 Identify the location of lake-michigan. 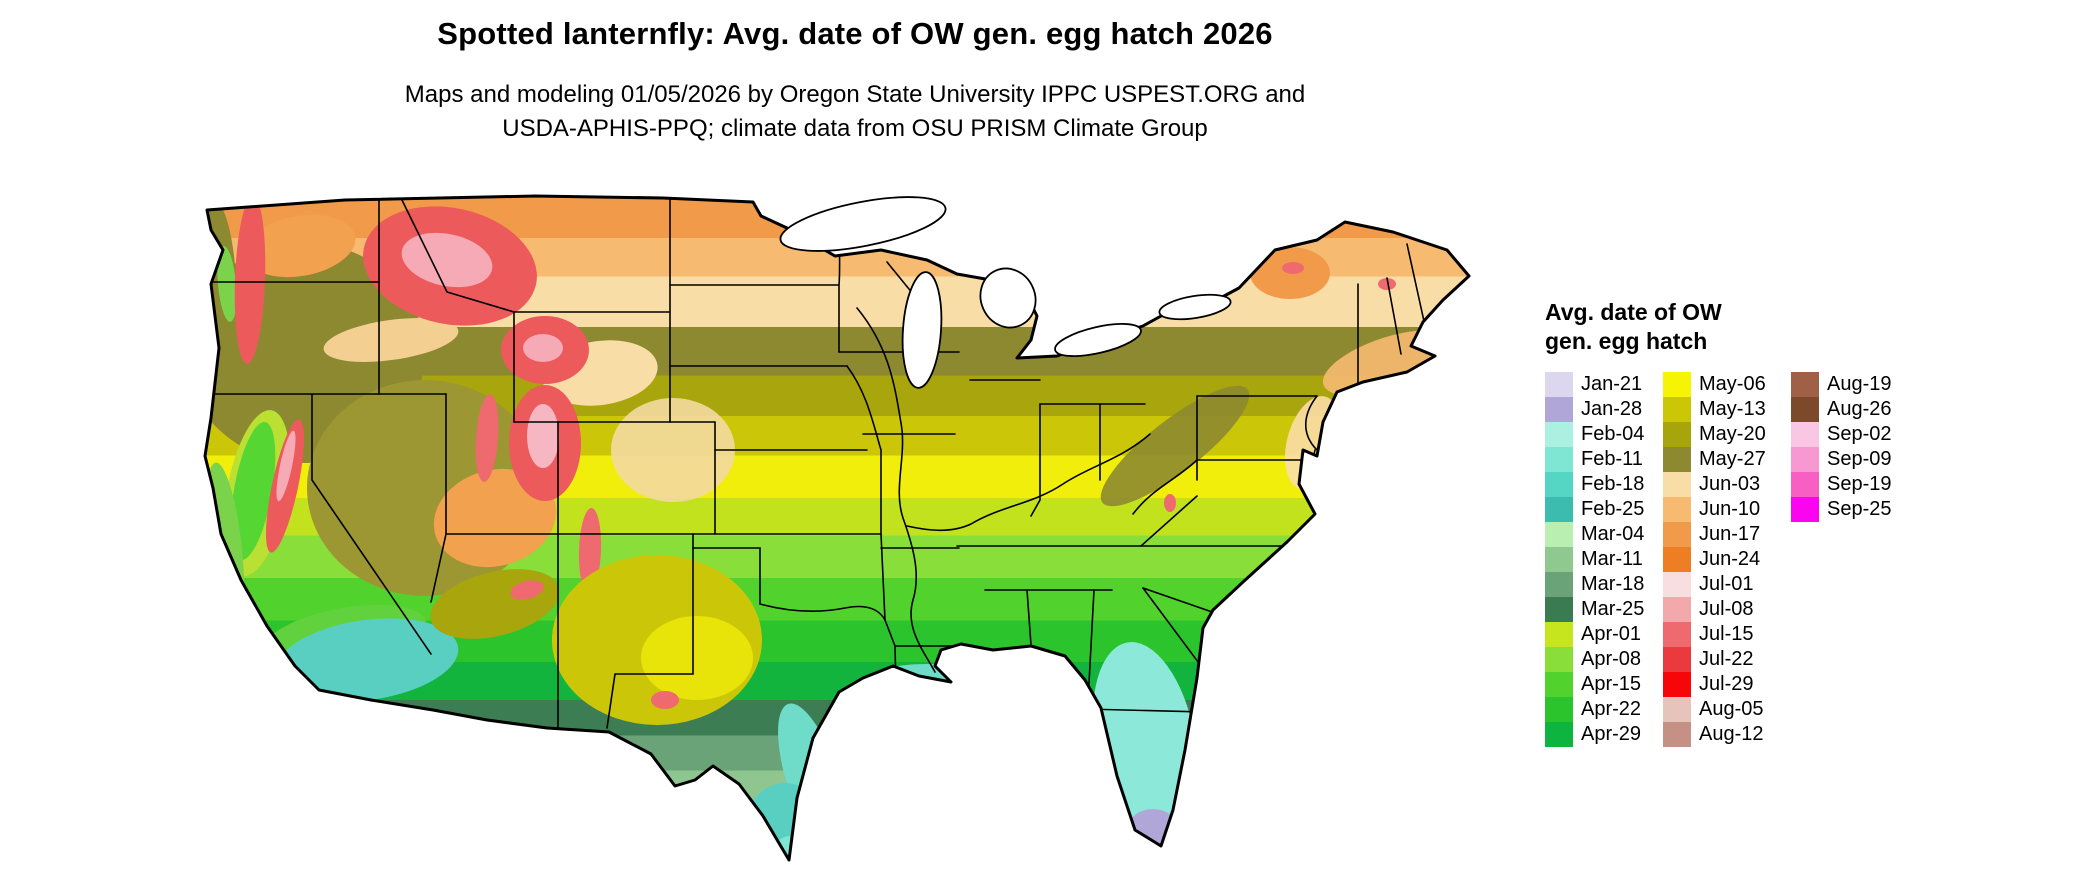
(922, 330).